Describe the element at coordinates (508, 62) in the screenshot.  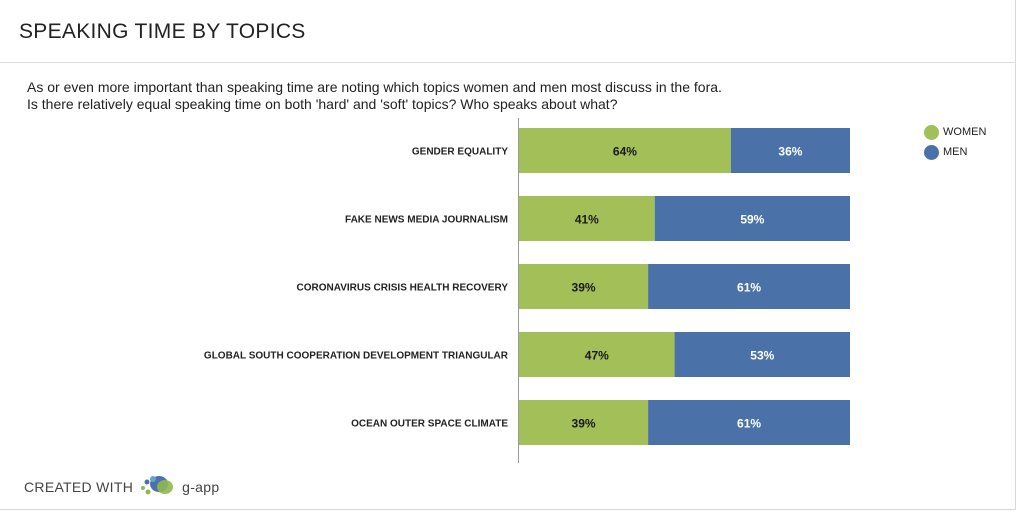
I see `title-divider` at that location.